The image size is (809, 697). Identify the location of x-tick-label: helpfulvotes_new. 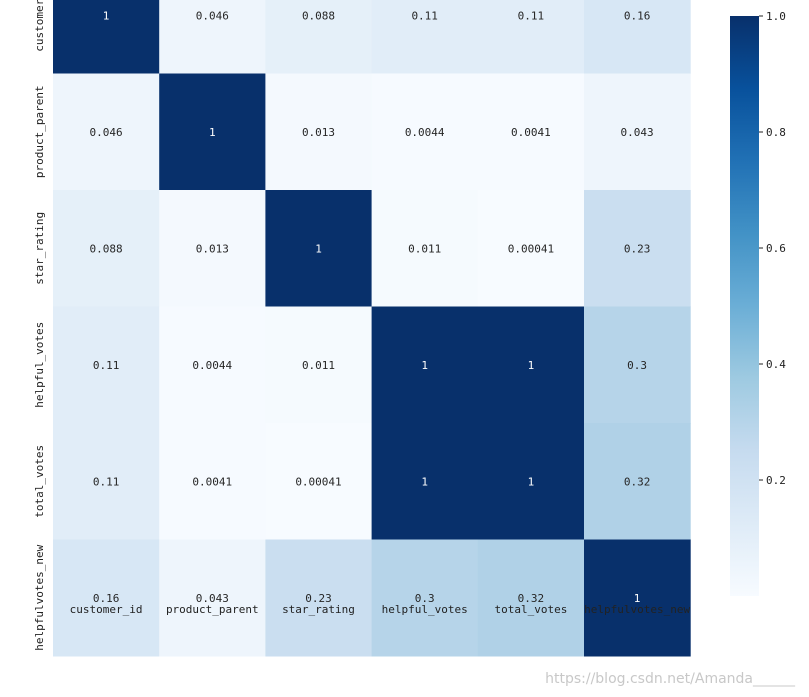
(637, 609).